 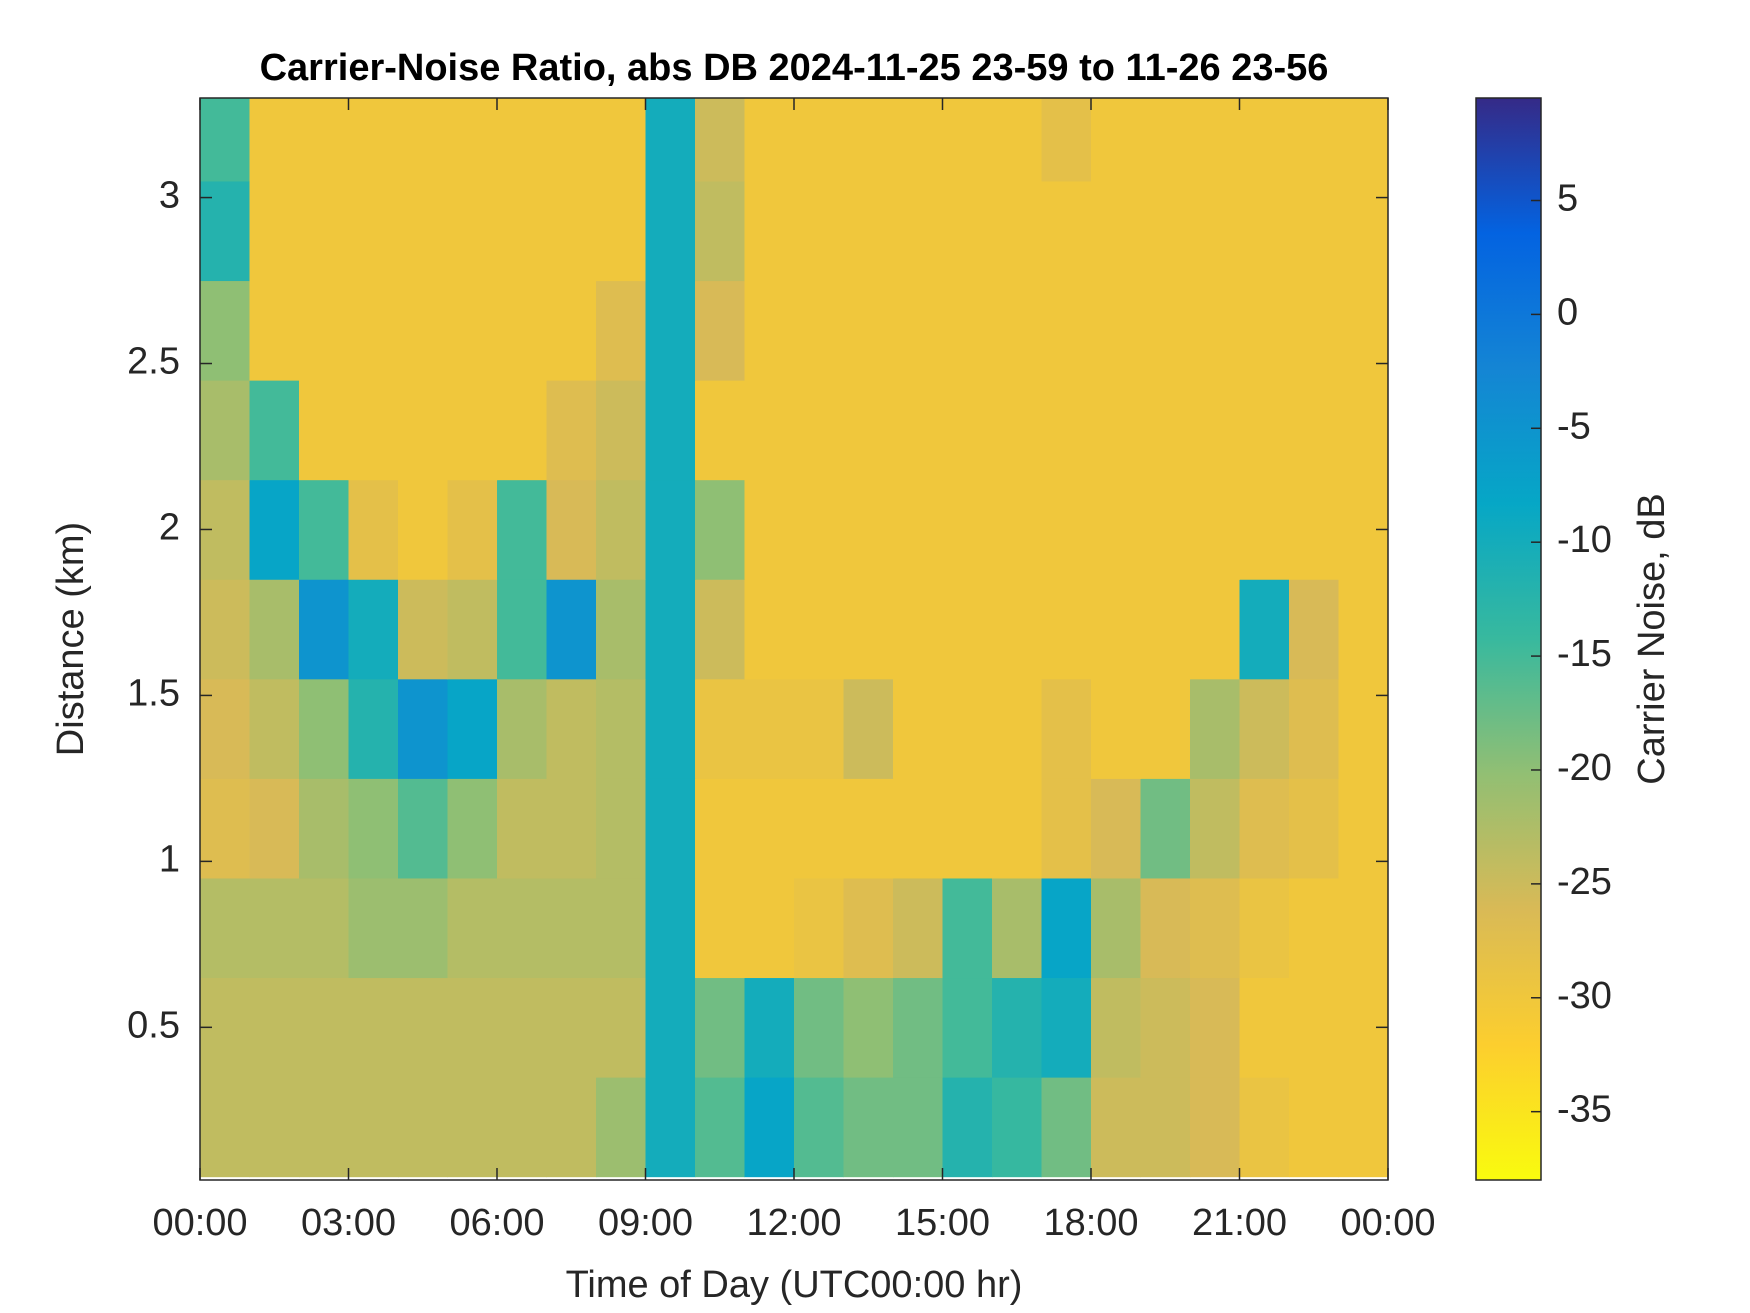 I want to click on colorbar-label: Carrier Noise, dB, so click(x=1652, y=638).